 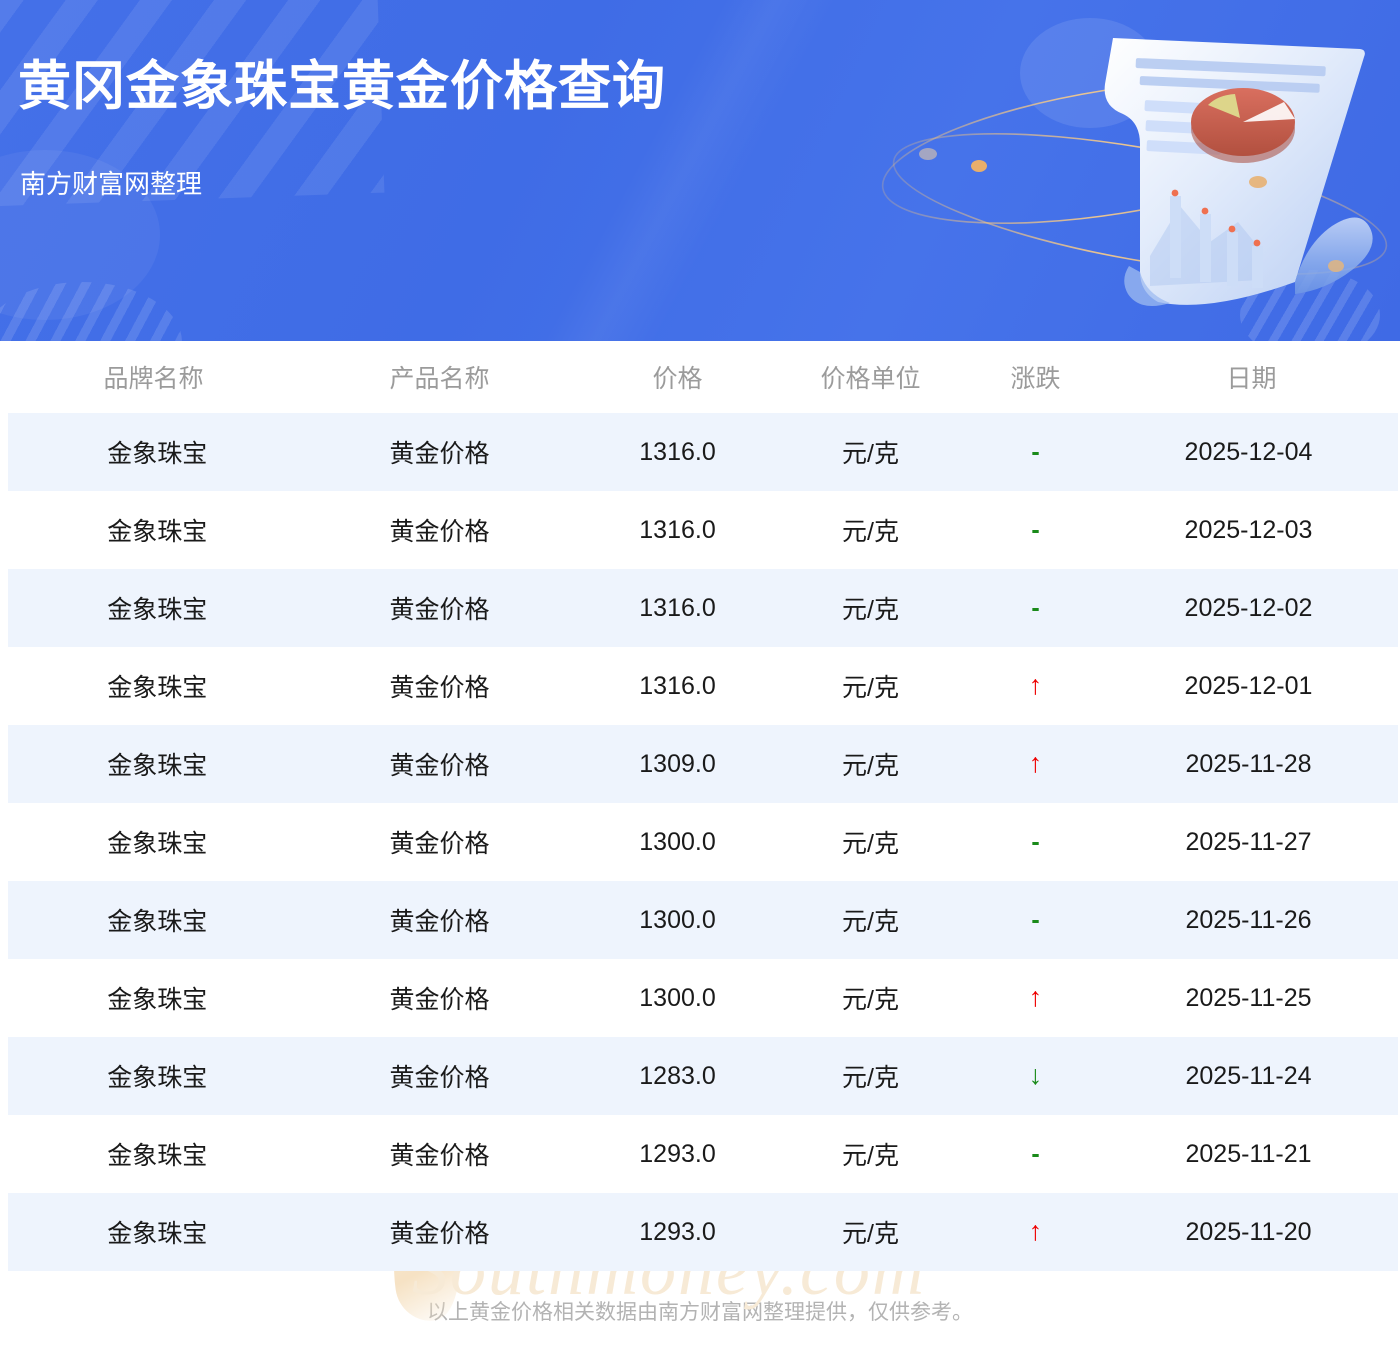 I want to click on report-chart-illustration, so click(x=1120, y=170).